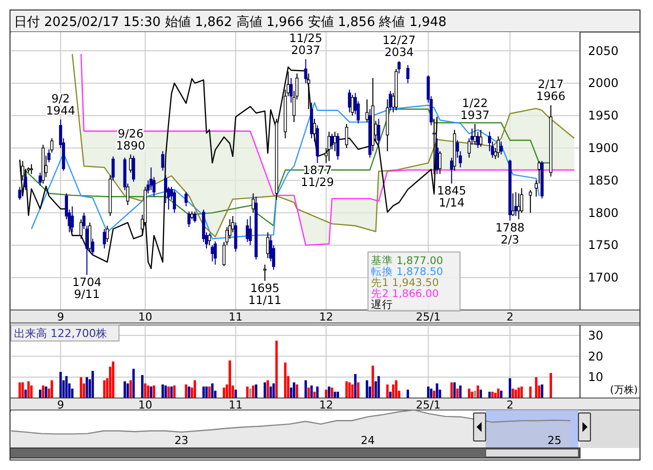  Describe the element at coordinates (407, 260) in the screenshot. I see `text: 基準 1,877.00` at that location.